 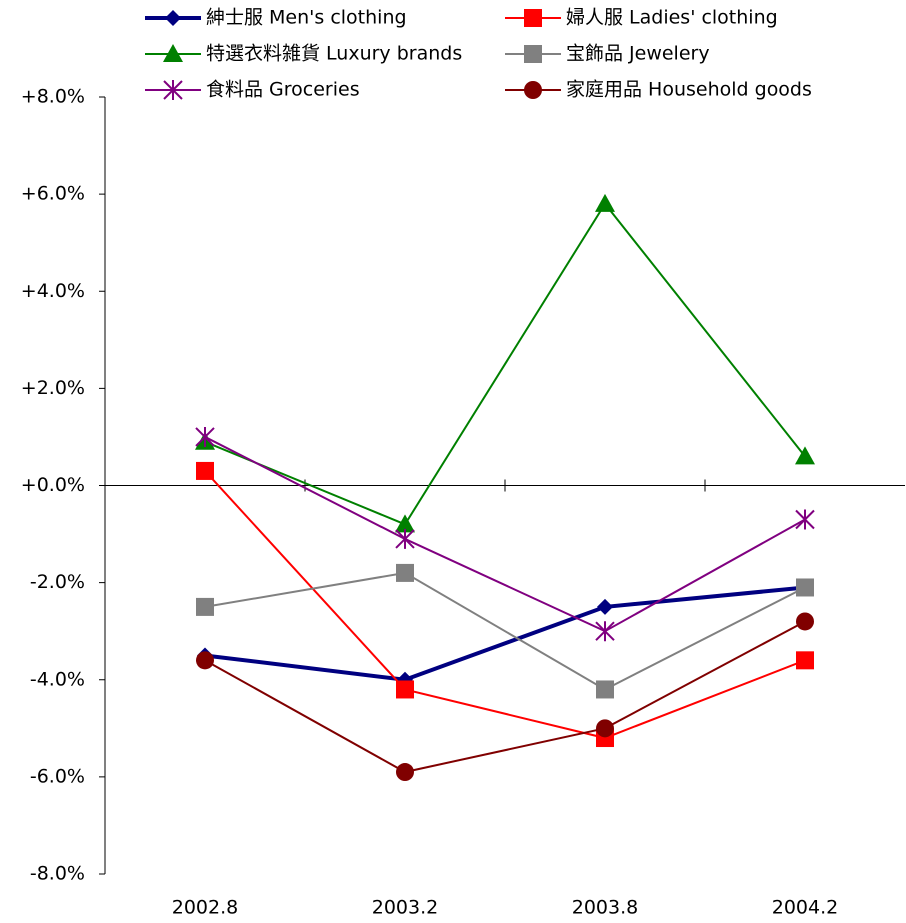 What do you see at coordinates (53, 291) in the screenshot?
I see `y-tick-label: +4.0%` at bounding box center [53, 291].